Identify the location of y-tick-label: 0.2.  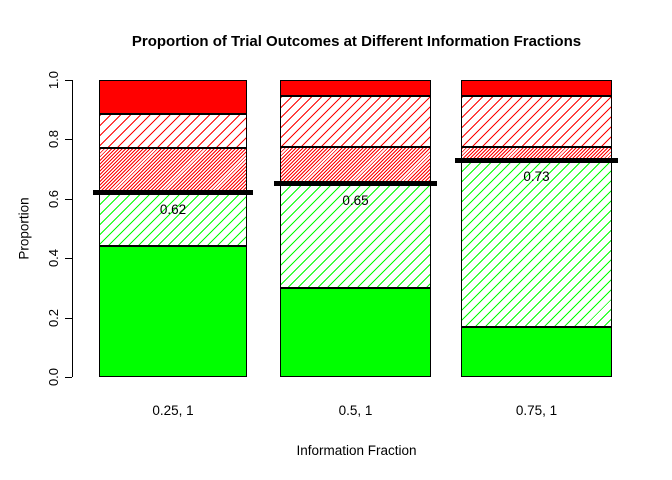
(53, 318).